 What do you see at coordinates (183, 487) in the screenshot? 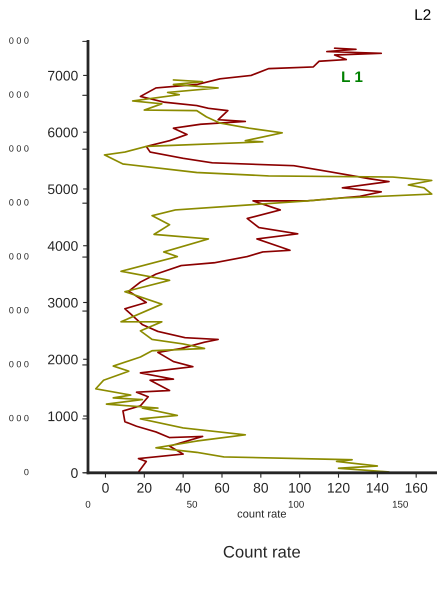
I see `x-tick-label: 40` at bounding box center [183, 487].